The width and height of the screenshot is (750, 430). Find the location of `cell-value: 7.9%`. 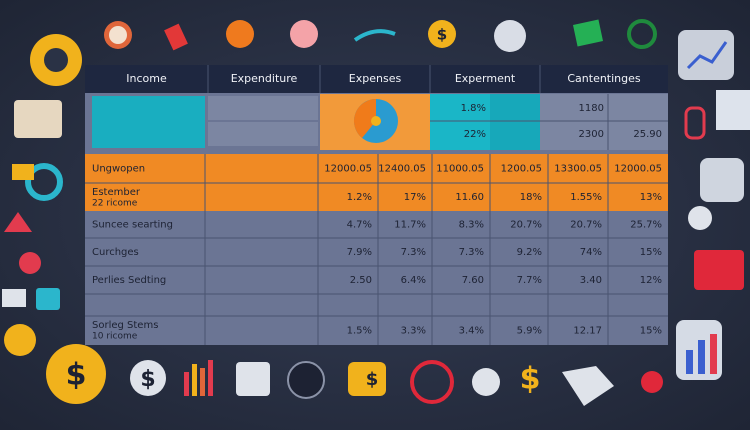

cell-value: 7.9% is located at coordinates (359, 252).